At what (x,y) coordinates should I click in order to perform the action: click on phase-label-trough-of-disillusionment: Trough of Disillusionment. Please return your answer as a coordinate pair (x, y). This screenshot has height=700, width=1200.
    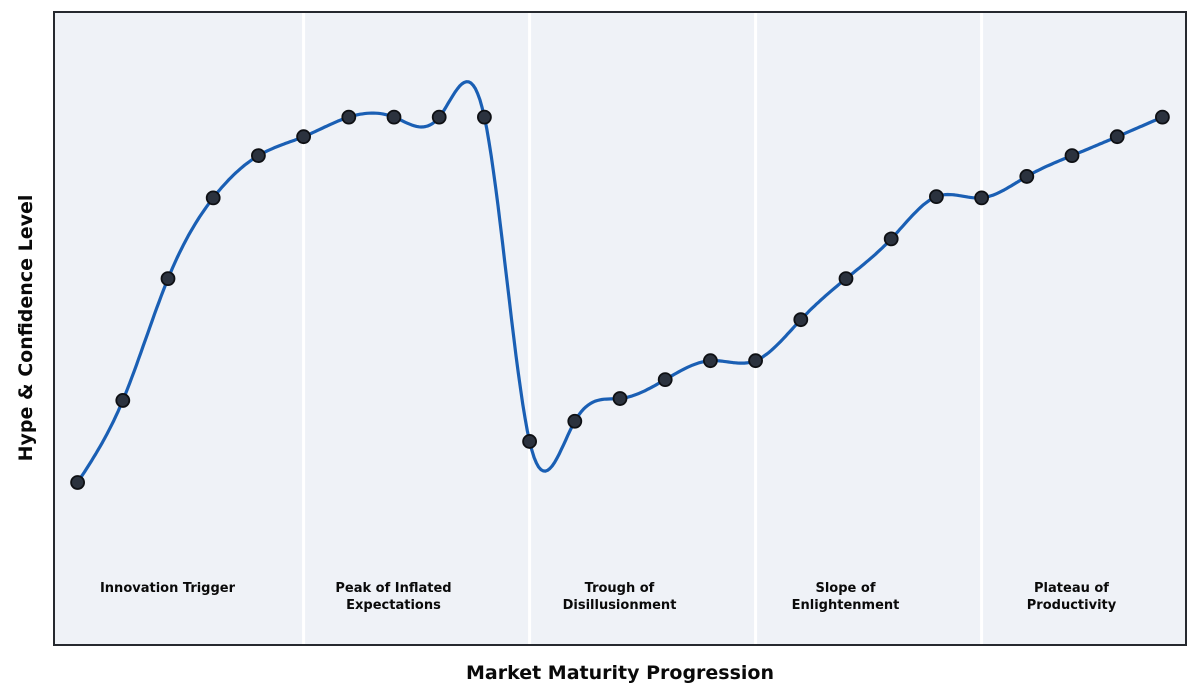
    Looking at the image, I should click on (619, 596).